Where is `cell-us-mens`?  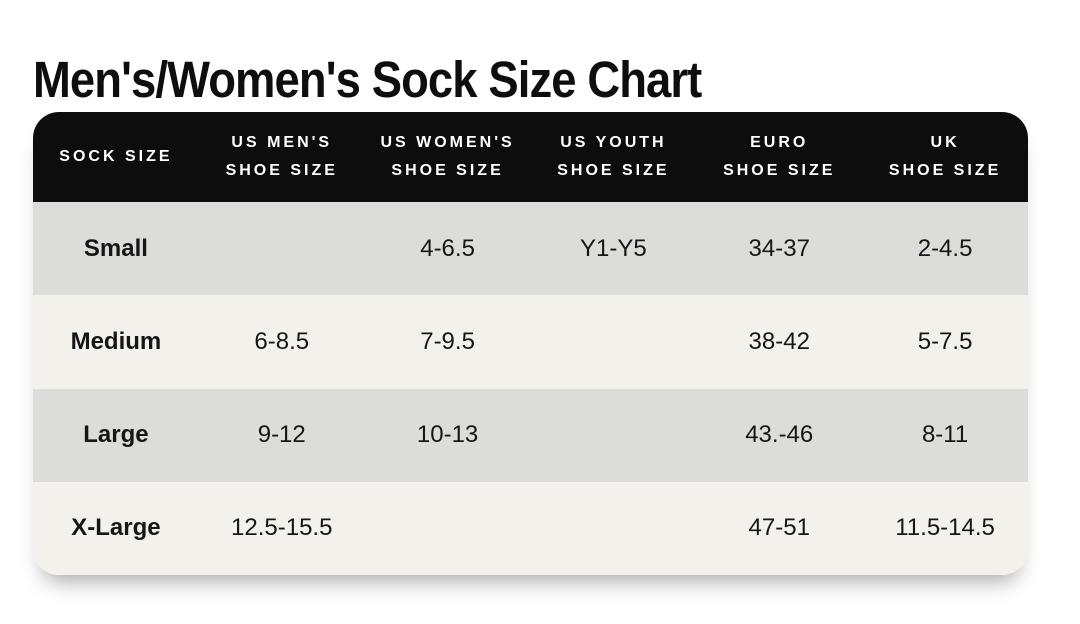 cell-us-mens is located at coordinates (282, 248).